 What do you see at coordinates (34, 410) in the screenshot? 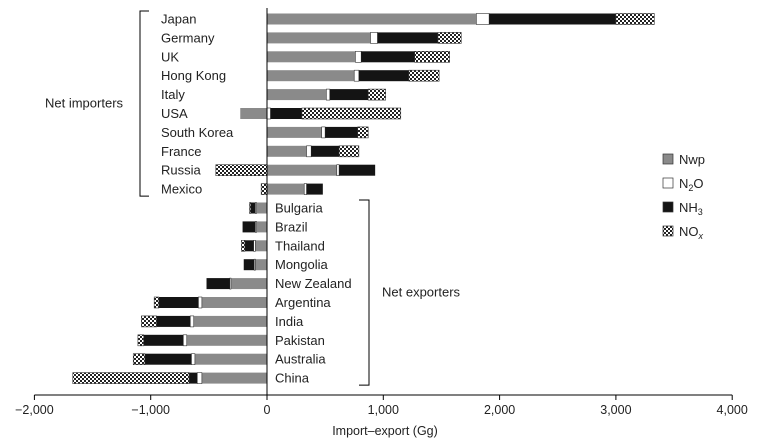
I see `x-tick-label: −2,000` at bounding box center [34, 410].